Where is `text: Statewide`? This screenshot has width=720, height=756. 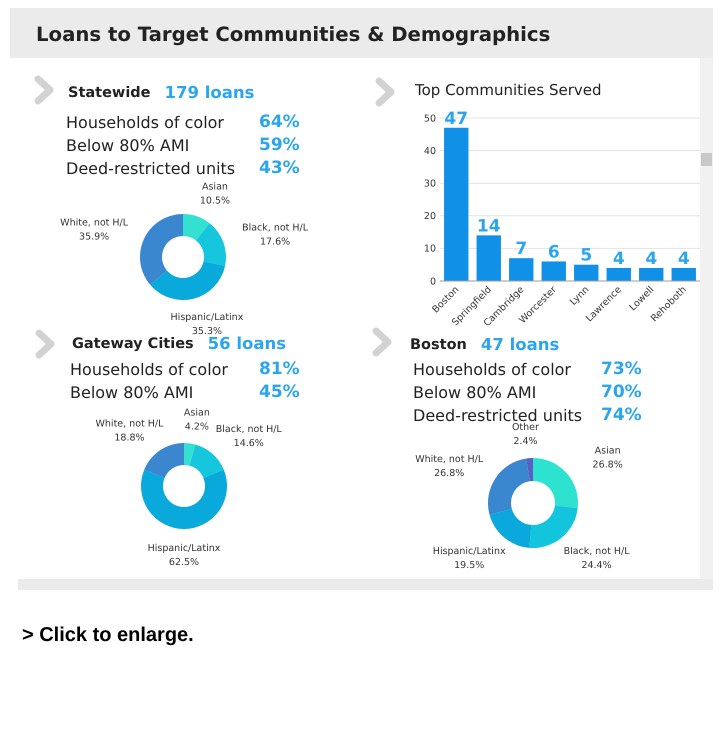
text: Statewide is located at coordinates (109, 93).